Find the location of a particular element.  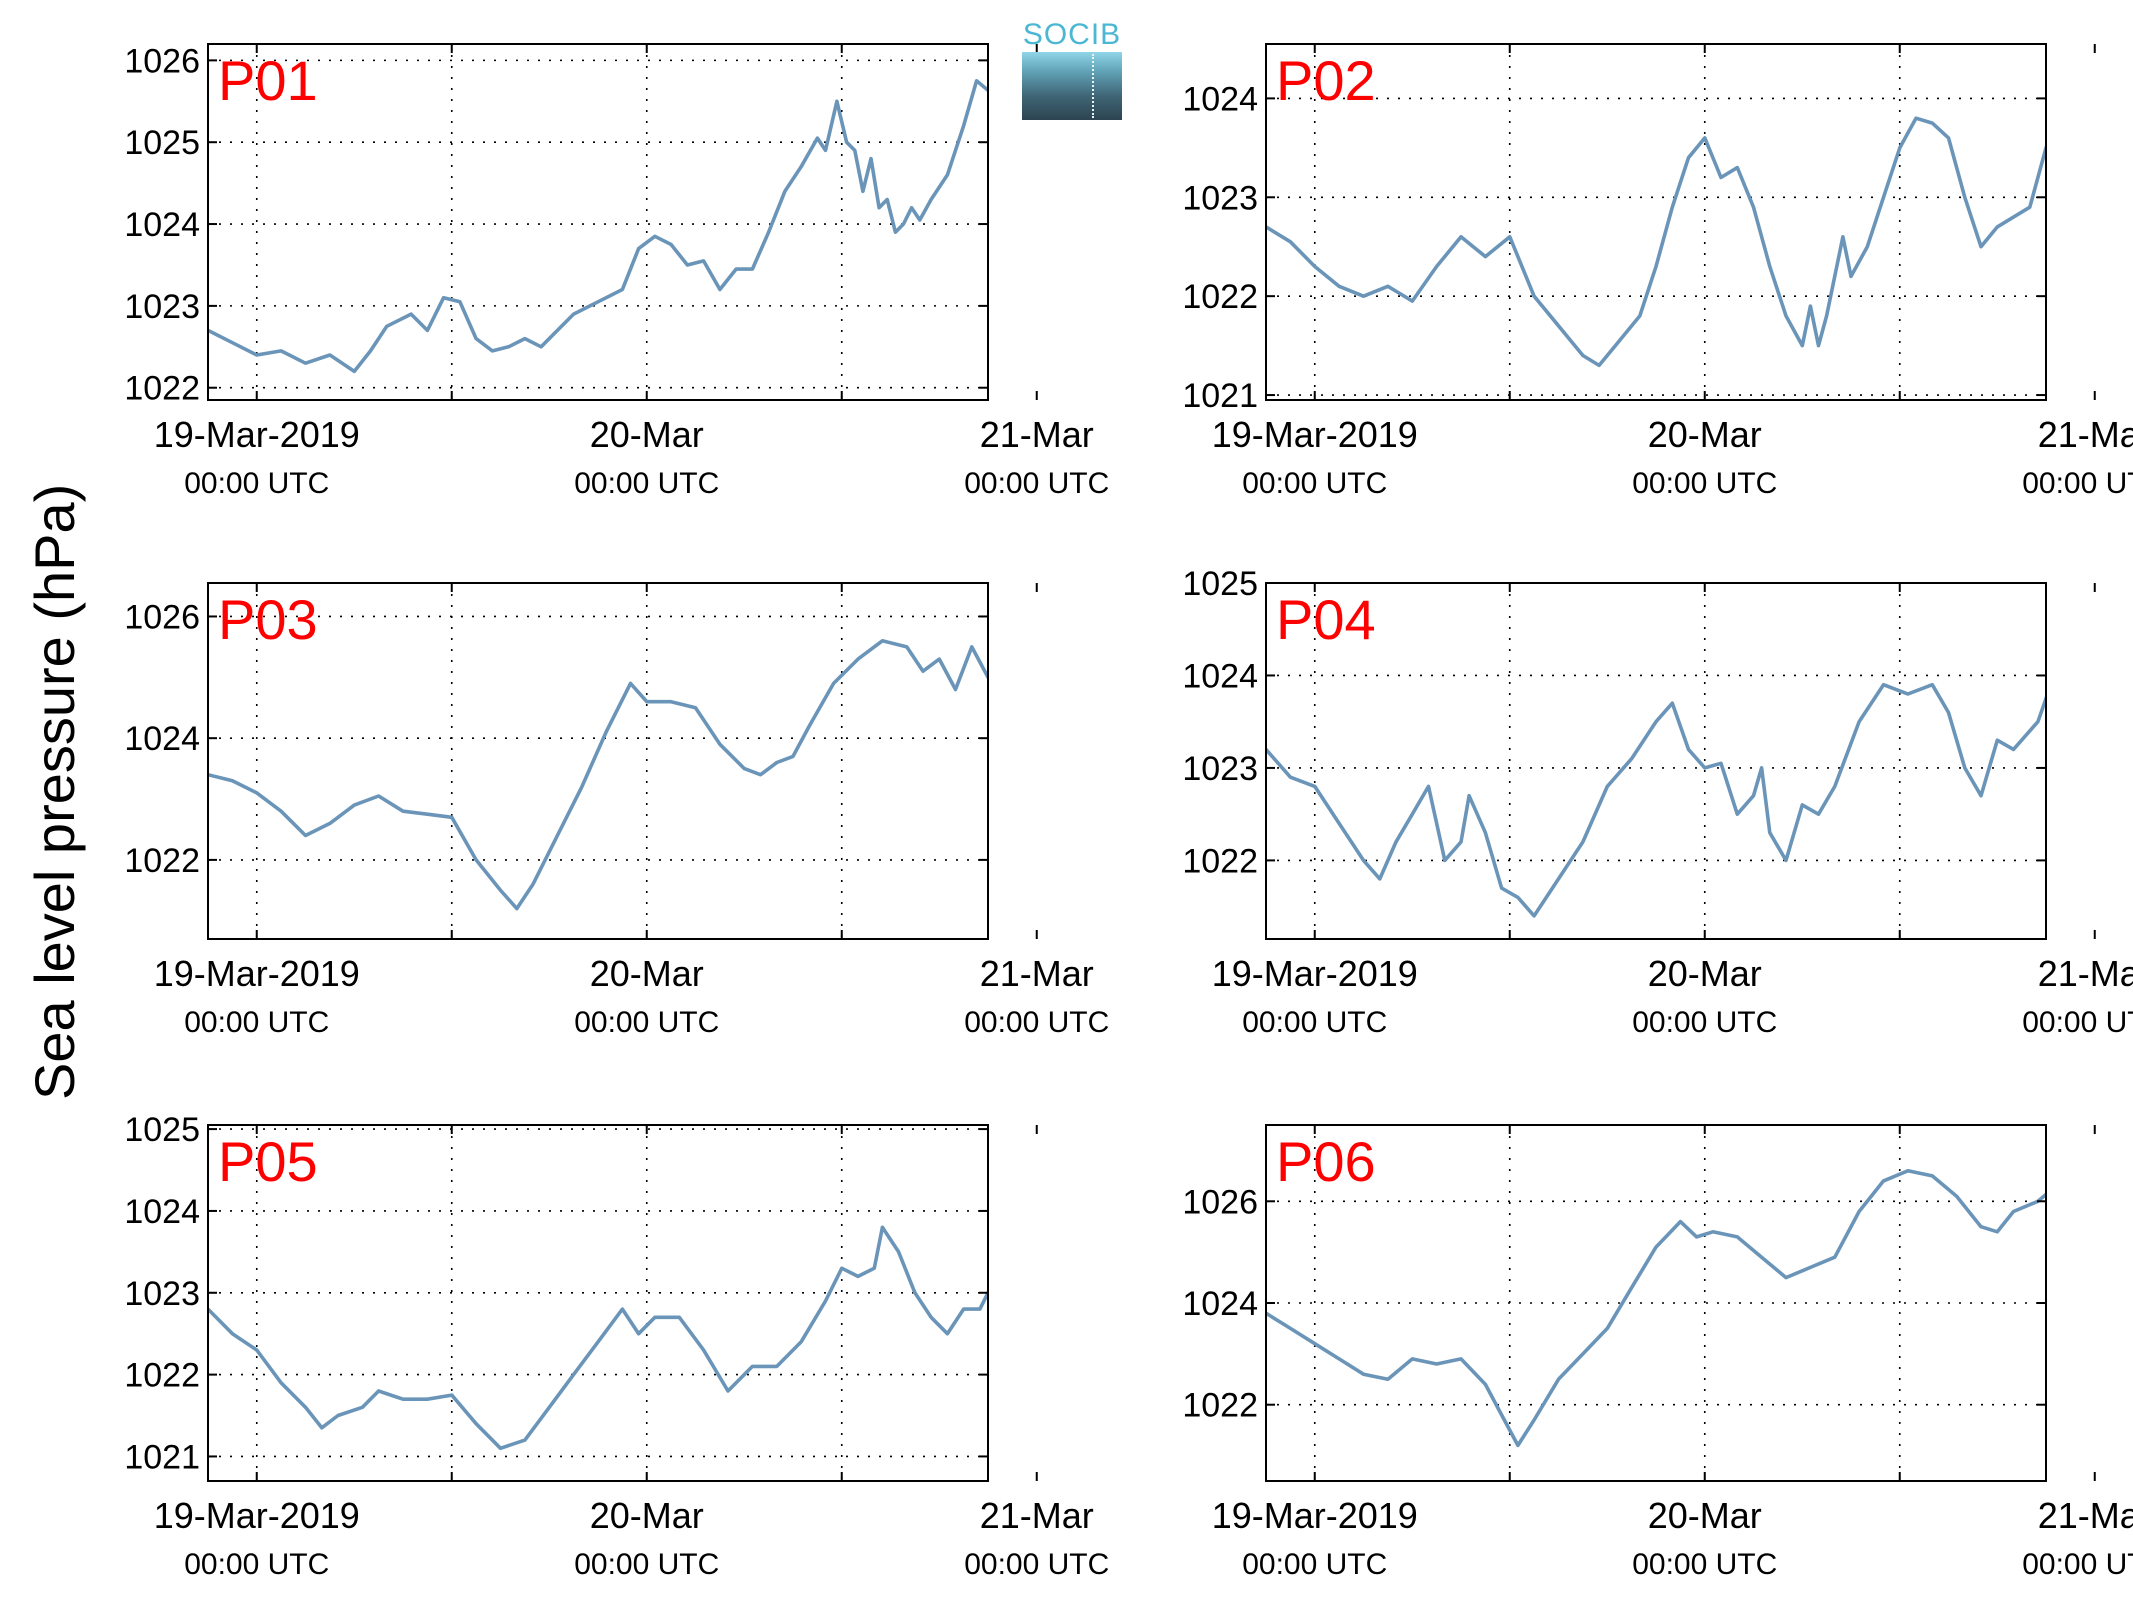

logo-wordmark: SOCIB is located at coordinates (1072, 34).